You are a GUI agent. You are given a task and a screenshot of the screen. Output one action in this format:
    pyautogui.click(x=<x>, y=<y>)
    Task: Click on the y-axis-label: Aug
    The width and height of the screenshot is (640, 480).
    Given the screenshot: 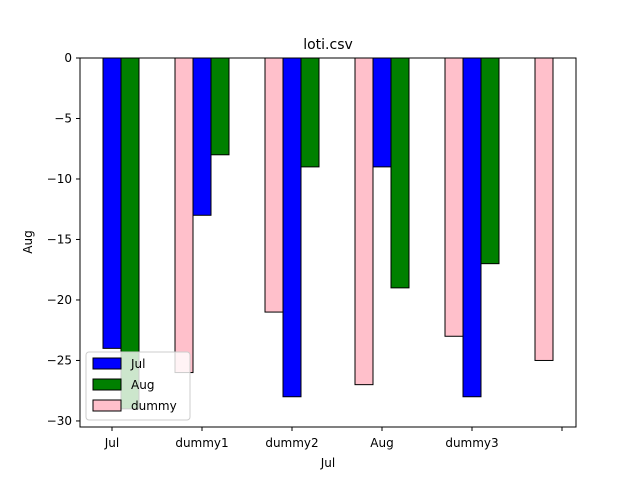 What is the action you would take?
    pyautogui.click(x=28, y=241)
    